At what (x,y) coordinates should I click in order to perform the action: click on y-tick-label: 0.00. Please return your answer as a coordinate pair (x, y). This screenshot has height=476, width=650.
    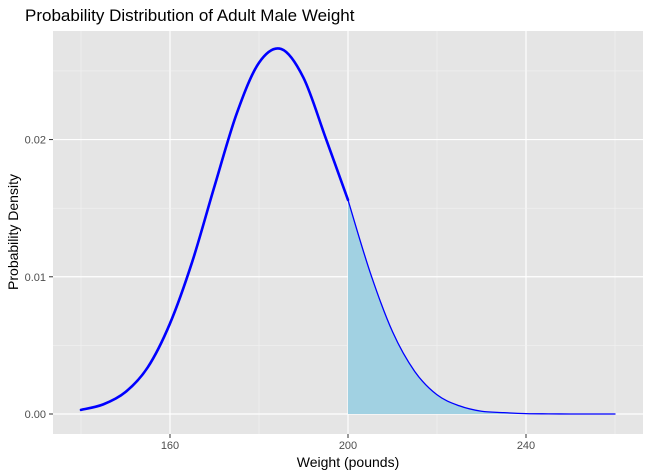
    Looking at the image, I should click on (35, 415).